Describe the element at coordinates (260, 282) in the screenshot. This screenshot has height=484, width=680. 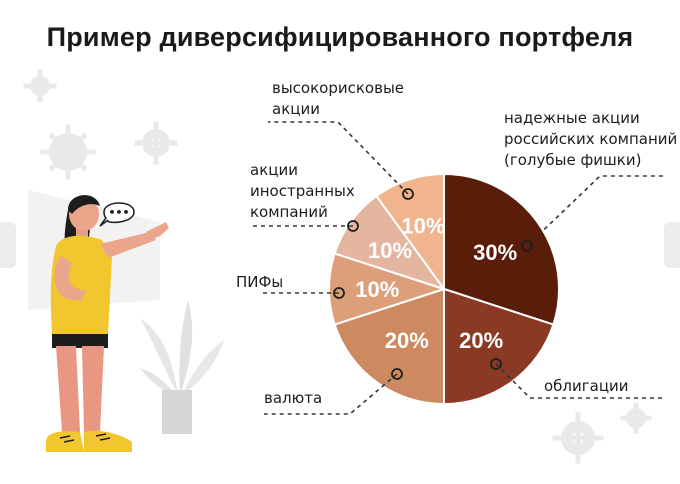
I see `label-funds: ПИФы` at that location.